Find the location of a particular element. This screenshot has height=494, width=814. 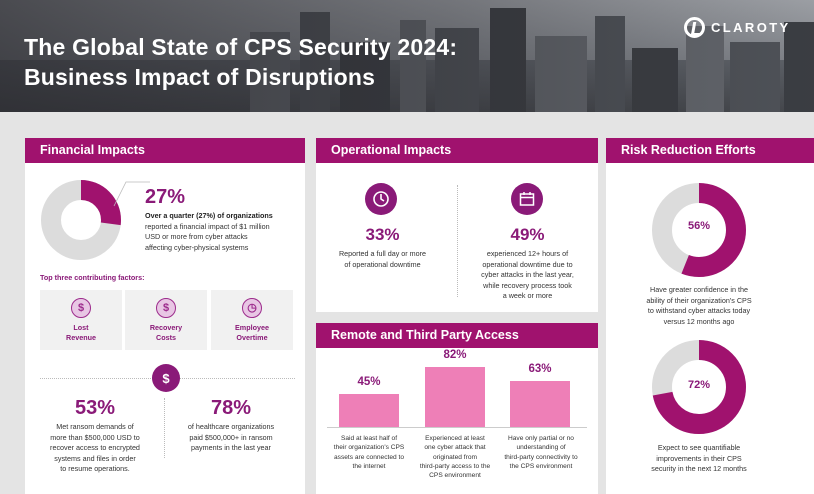

category-line: Have only partial or no is located at coordinates (541, 438).